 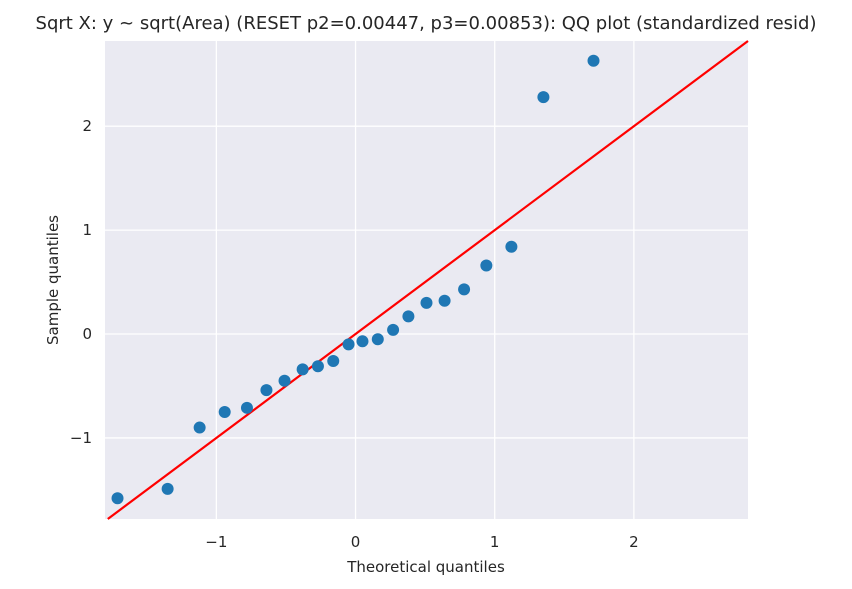 What do you see at coordinates (53, 280) in the screenshot?
I see `y-axis-label: Sample quantiles` at bounding box center [53, 280].